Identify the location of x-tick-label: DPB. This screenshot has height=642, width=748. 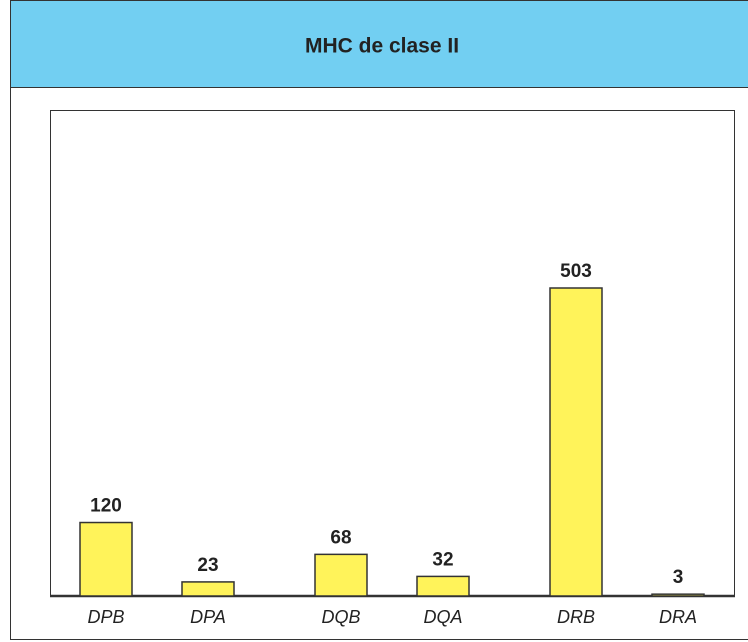
(105, 617).